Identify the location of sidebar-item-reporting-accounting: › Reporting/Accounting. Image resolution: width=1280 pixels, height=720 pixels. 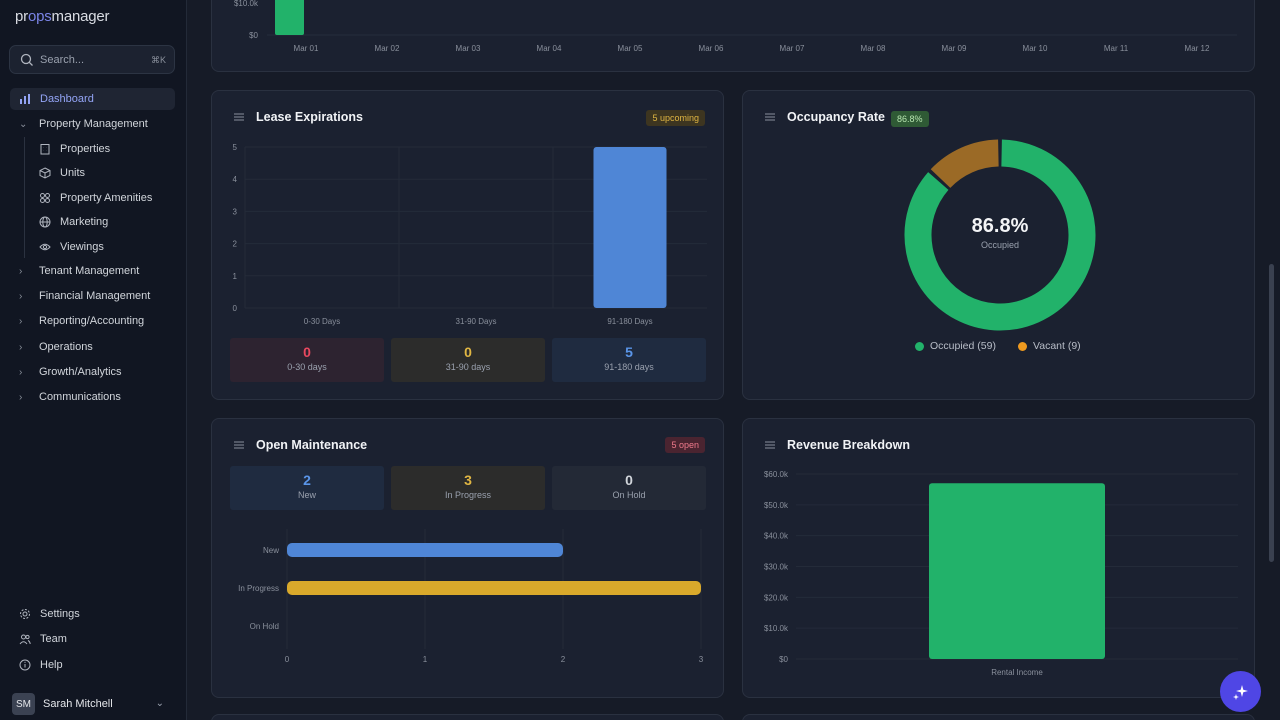
(92, 321).